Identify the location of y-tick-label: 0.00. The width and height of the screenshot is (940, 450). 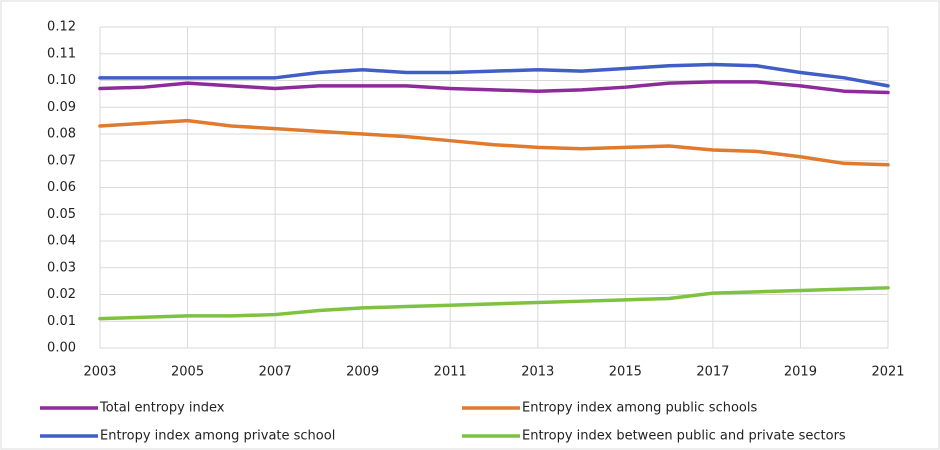
(61, 348).